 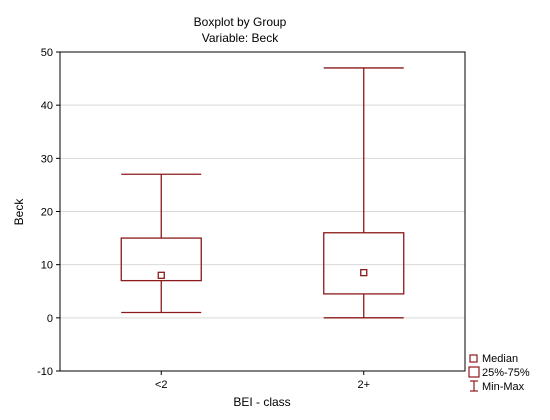 I want to click on y-tick-label: 50, so click(x=47, y=53).